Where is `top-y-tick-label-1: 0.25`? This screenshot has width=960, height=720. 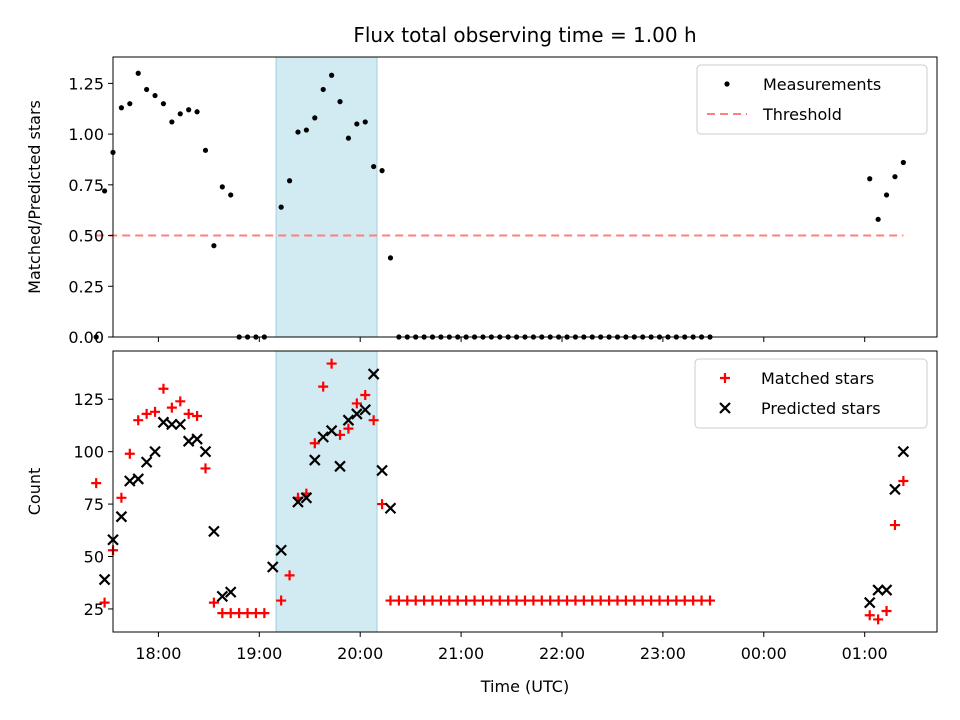 top-y-tick-label-1: 0.25 is located at coordinates (86, 286).